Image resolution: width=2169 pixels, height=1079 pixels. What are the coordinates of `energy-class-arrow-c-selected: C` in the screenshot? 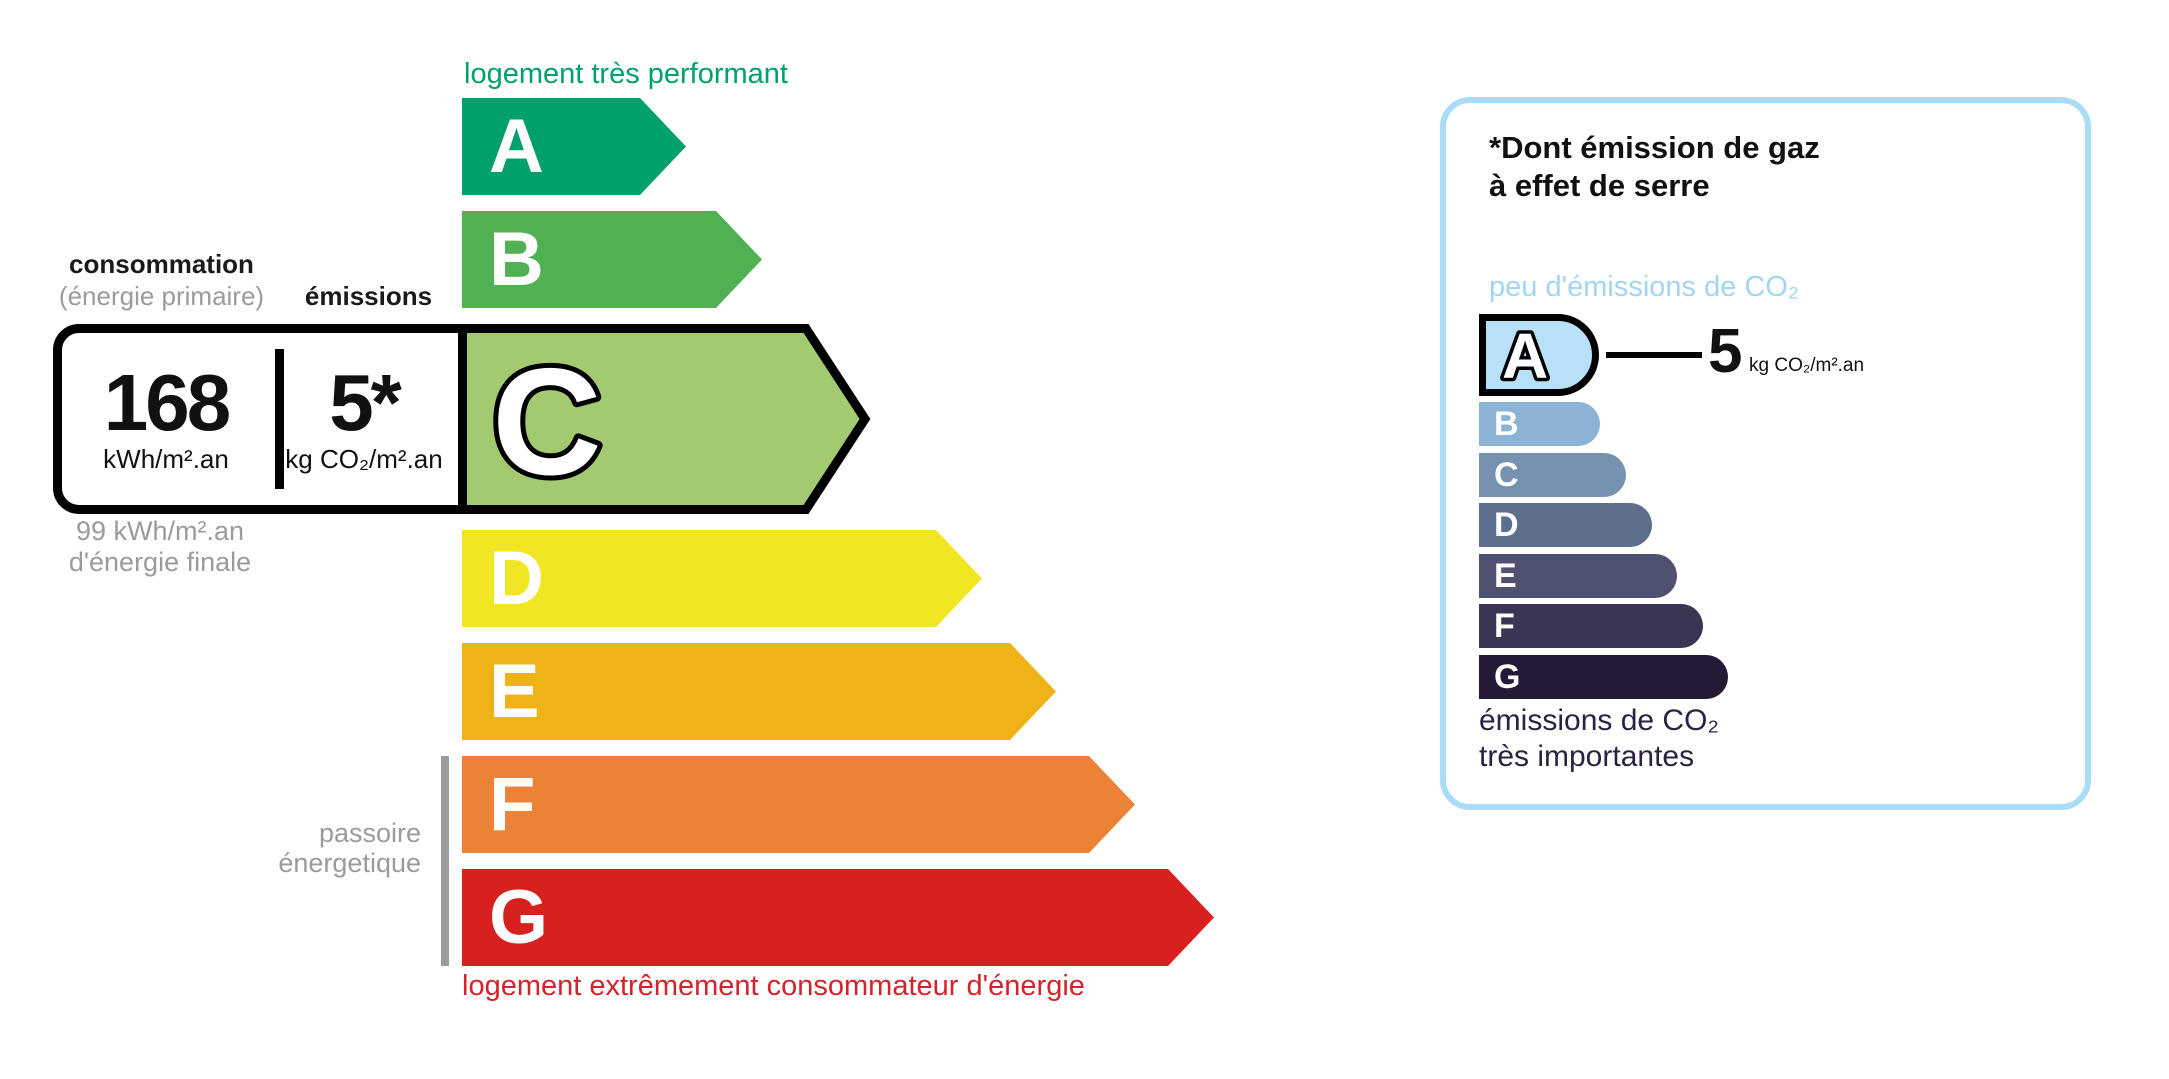 It's located at (664, 419).